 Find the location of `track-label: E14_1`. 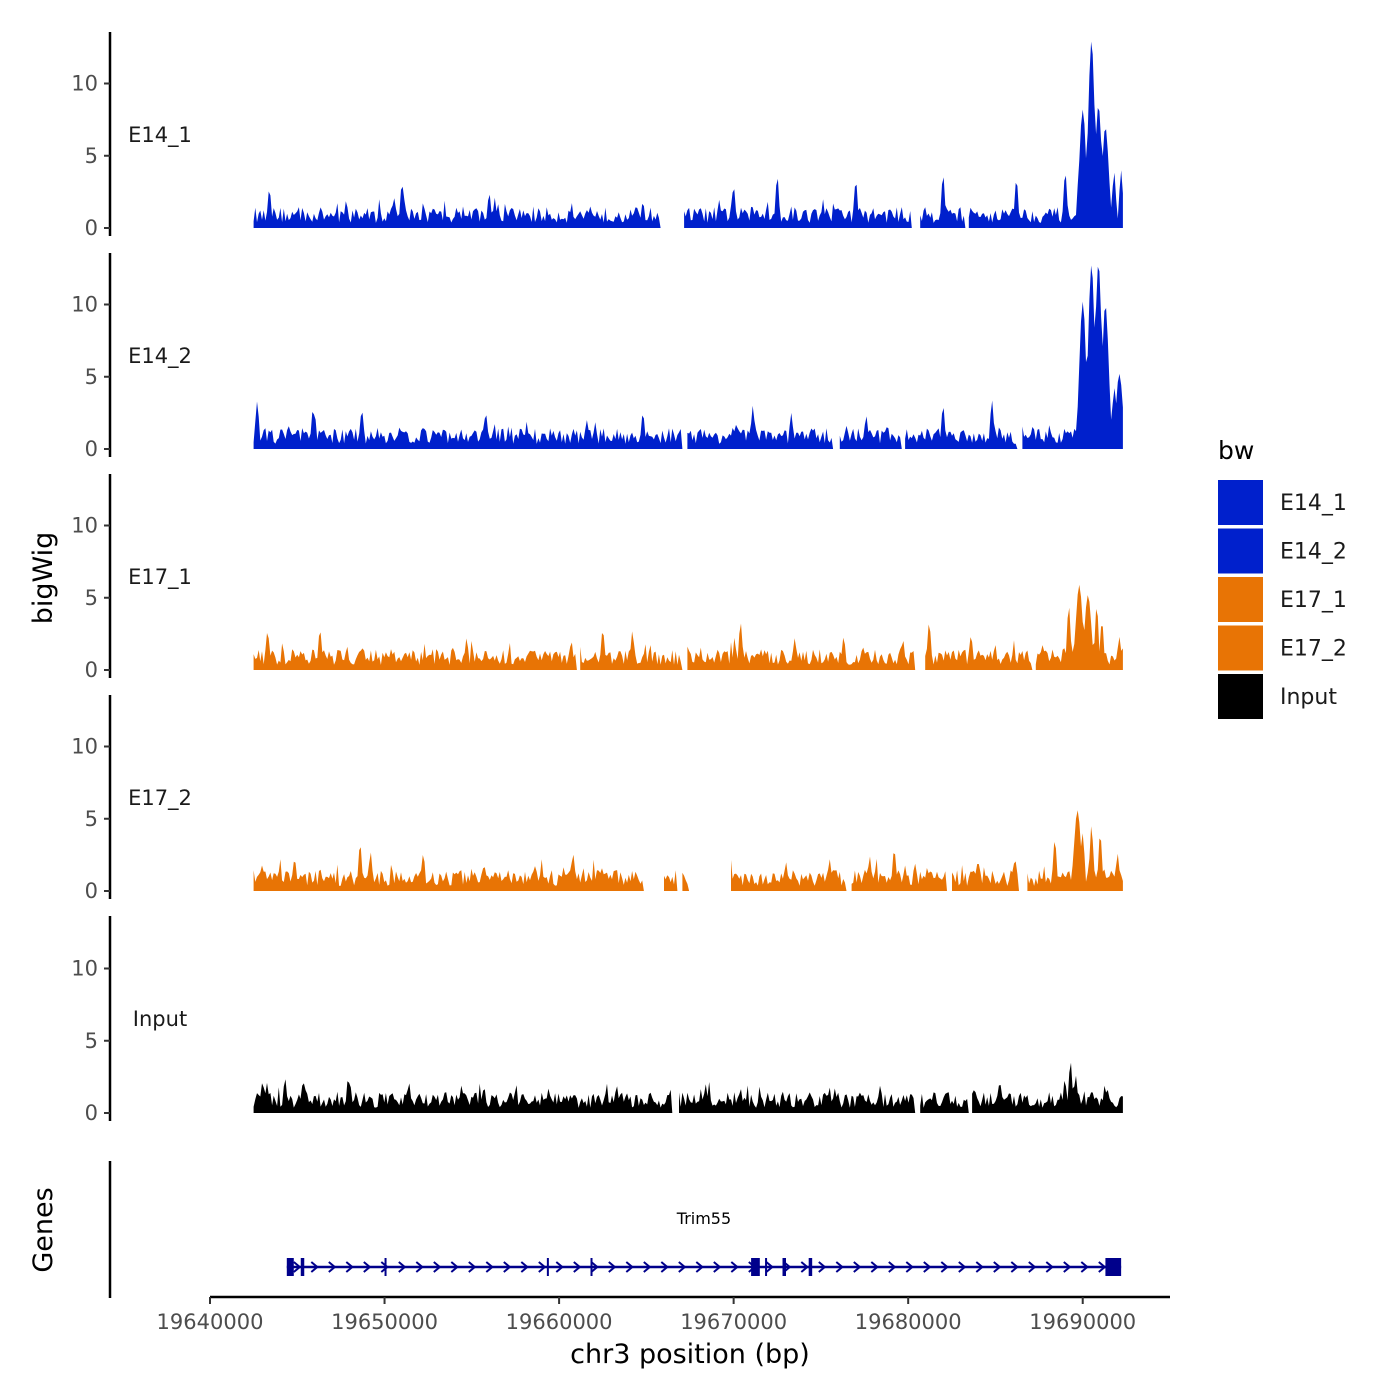

track-label: E14_1 is located at coordinates (160, 135).